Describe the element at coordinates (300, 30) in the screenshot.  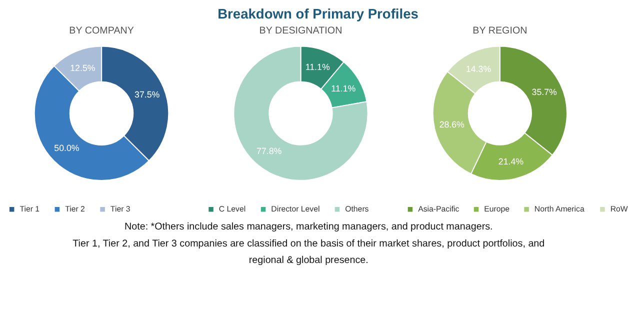
I see `chart-title: BY DESIGNATION` at that location.